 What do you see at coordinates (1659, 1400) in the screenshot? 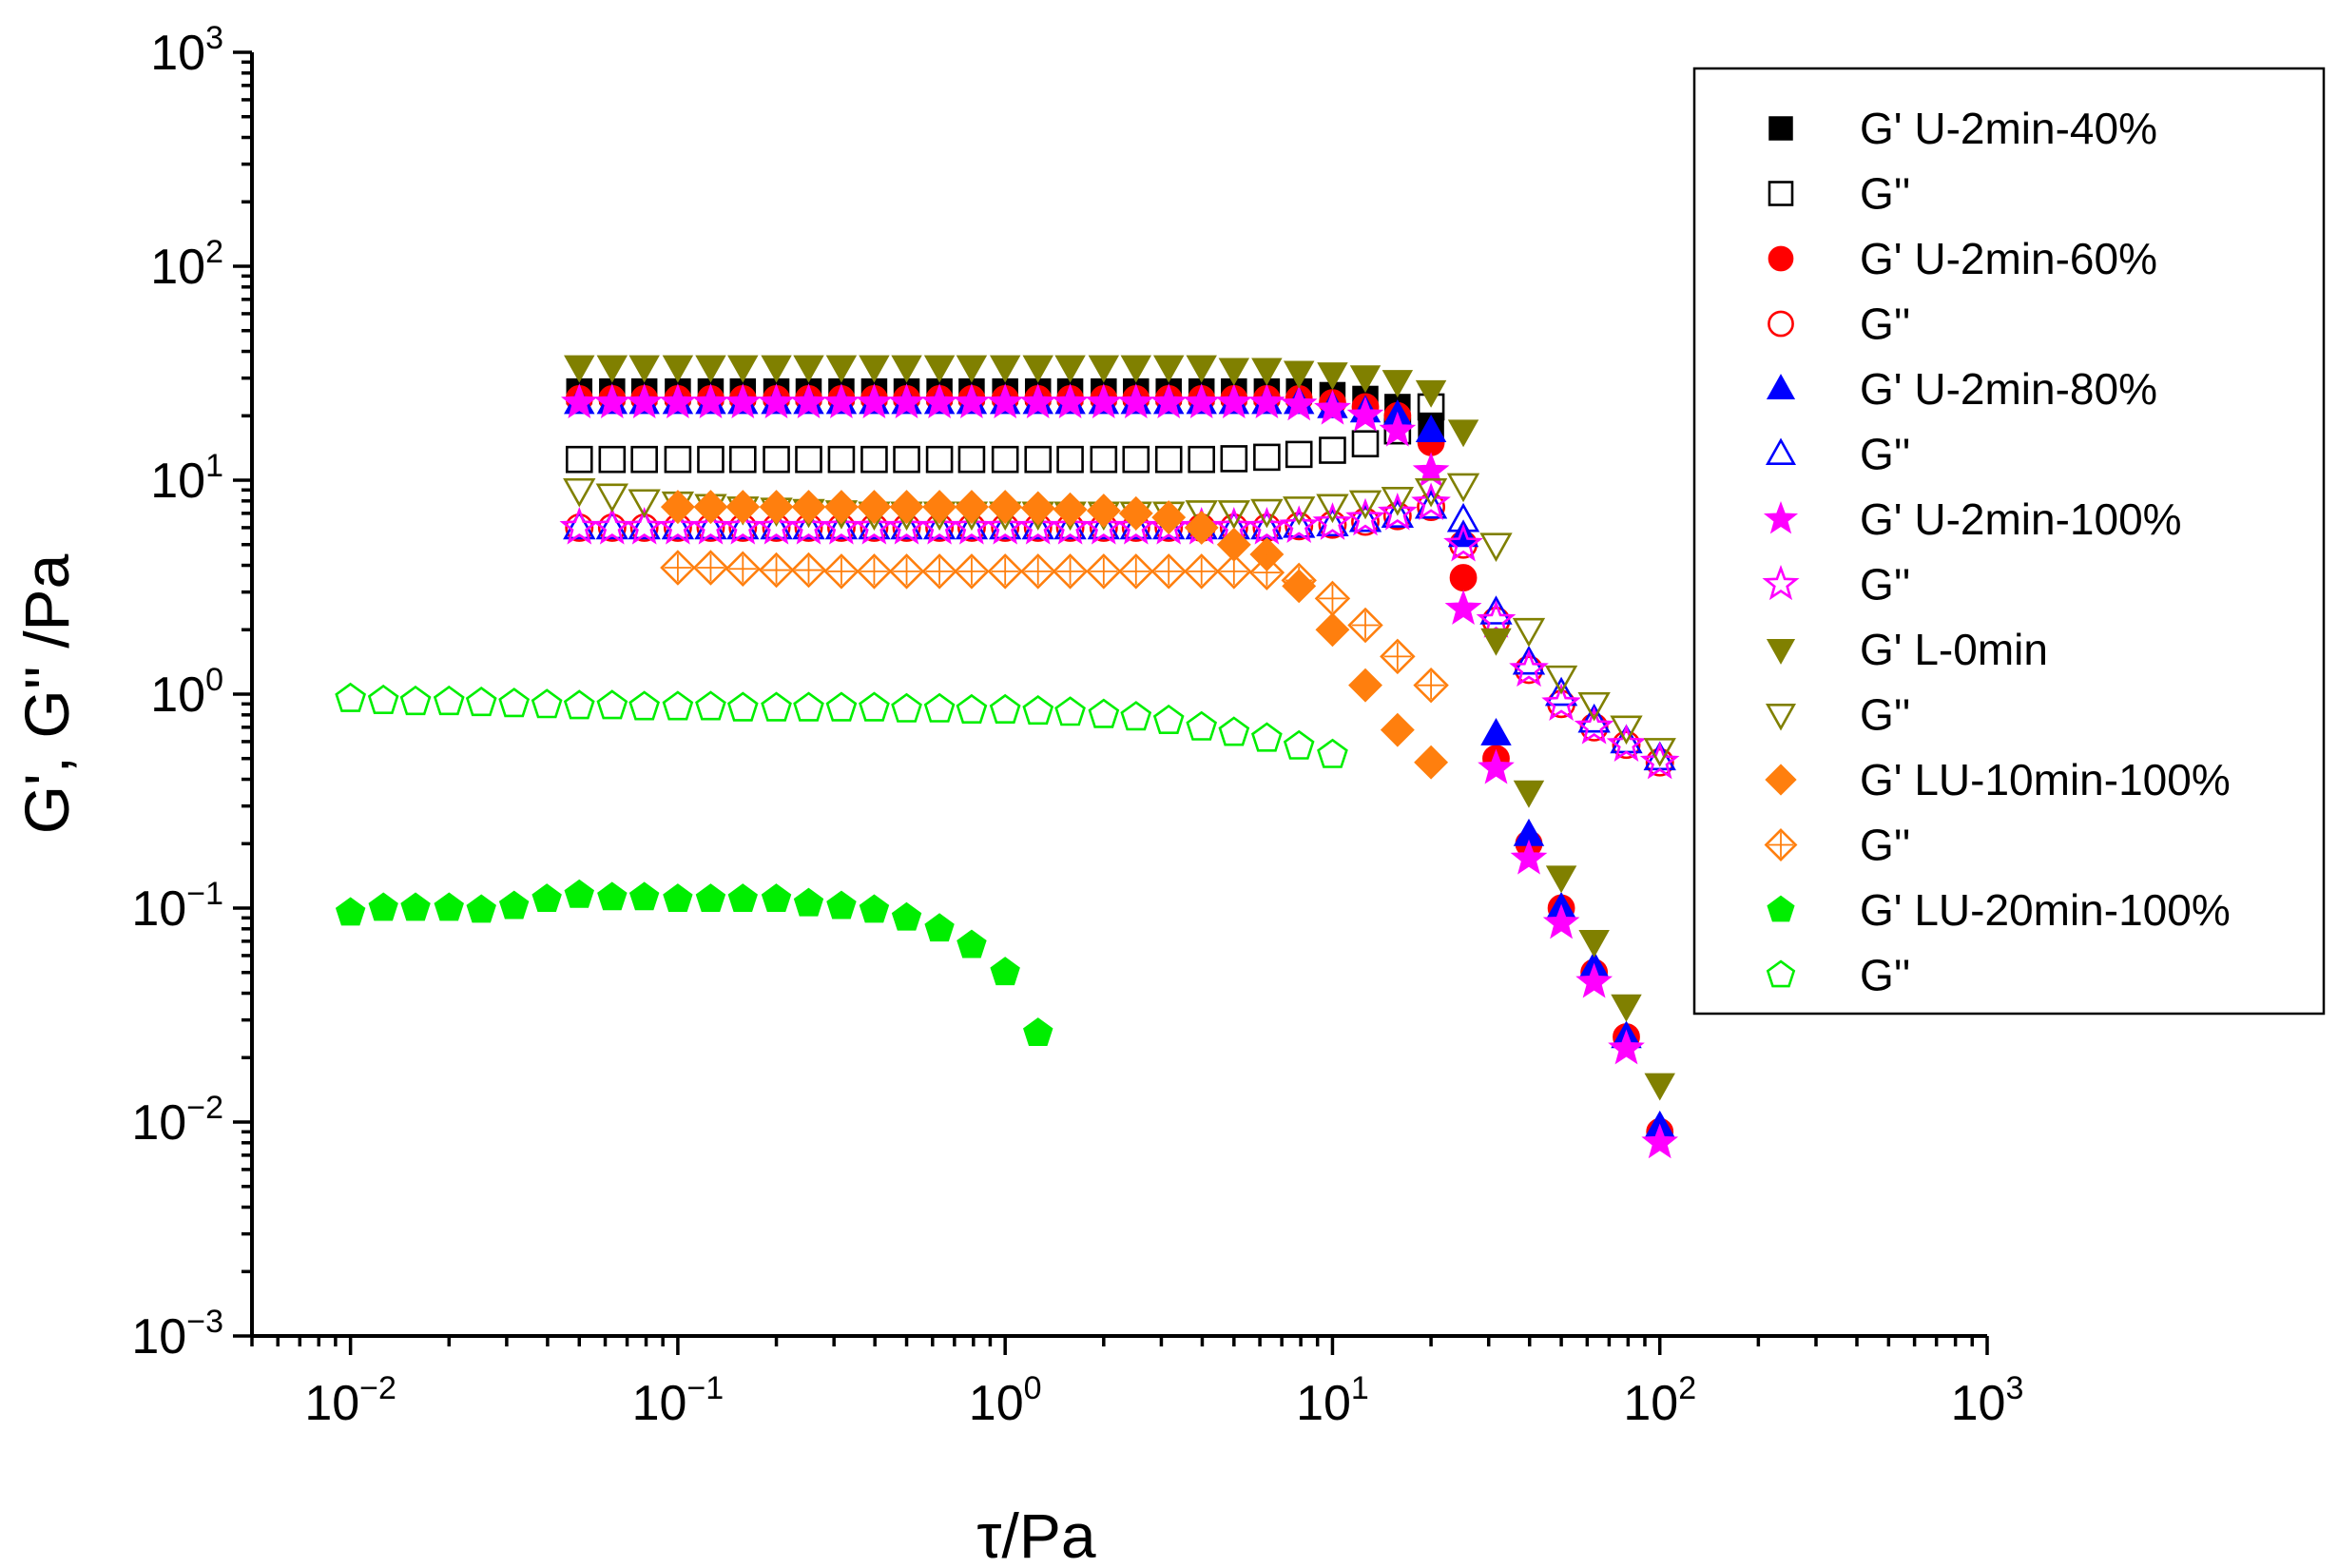
I see `x-tick-label: 10²` at bounding box center [1659, 1400].